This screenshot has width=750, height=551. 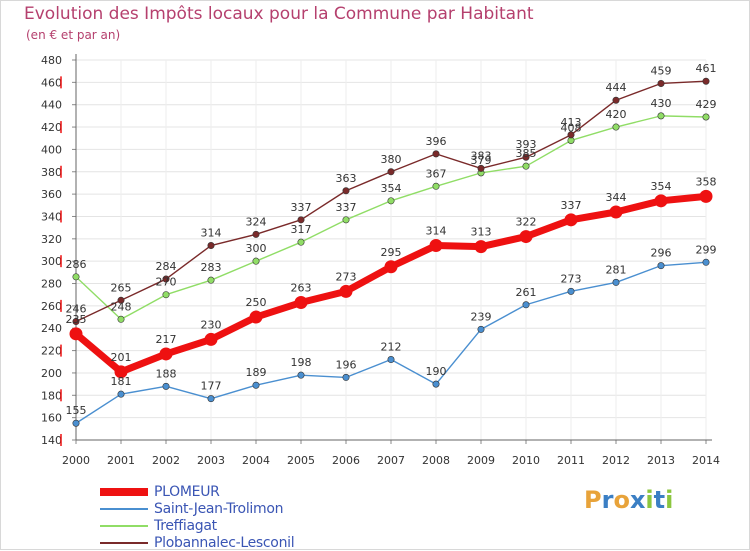 What do you see at coordinates (51, 306) in the screenshot?
I see `y-tick-label: 260` at bounding box center [51, 306].